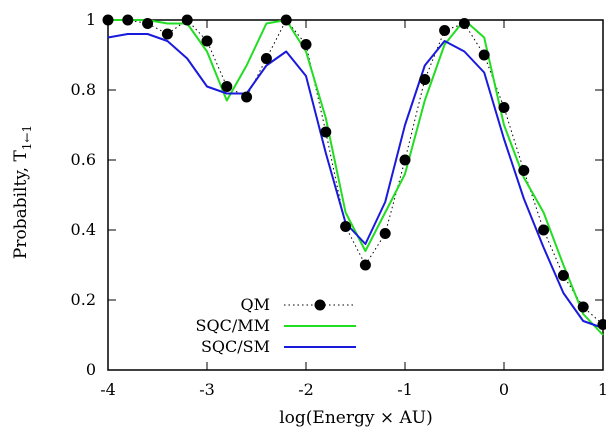 This screenshot has height=431, width=606. What do you see at coordinates (320, 305) in the screenshot?
I see `legend-marker-qm` at bounding box center [320, 305].